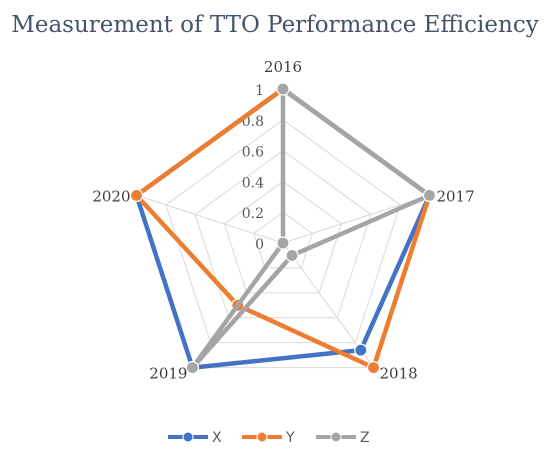  What do you see at coordinates (283, 67) in the screenshot?
I see `category-label: 2016` at bounding box center [283, 67].